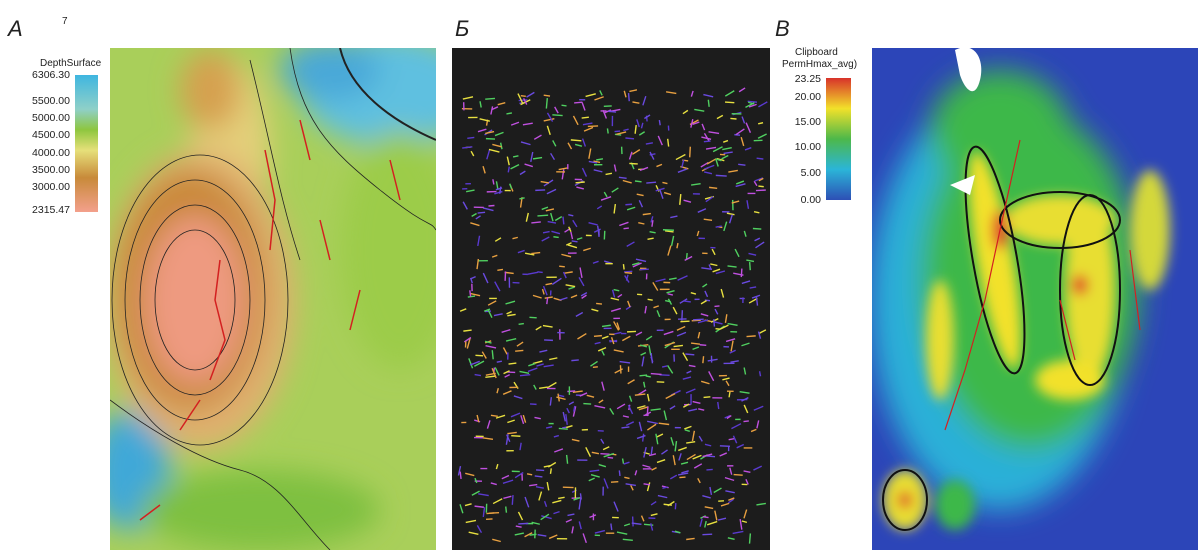  Describe the element at coordinates (462, 28) in the screenshot. I see `panel-label: Б` at that location.